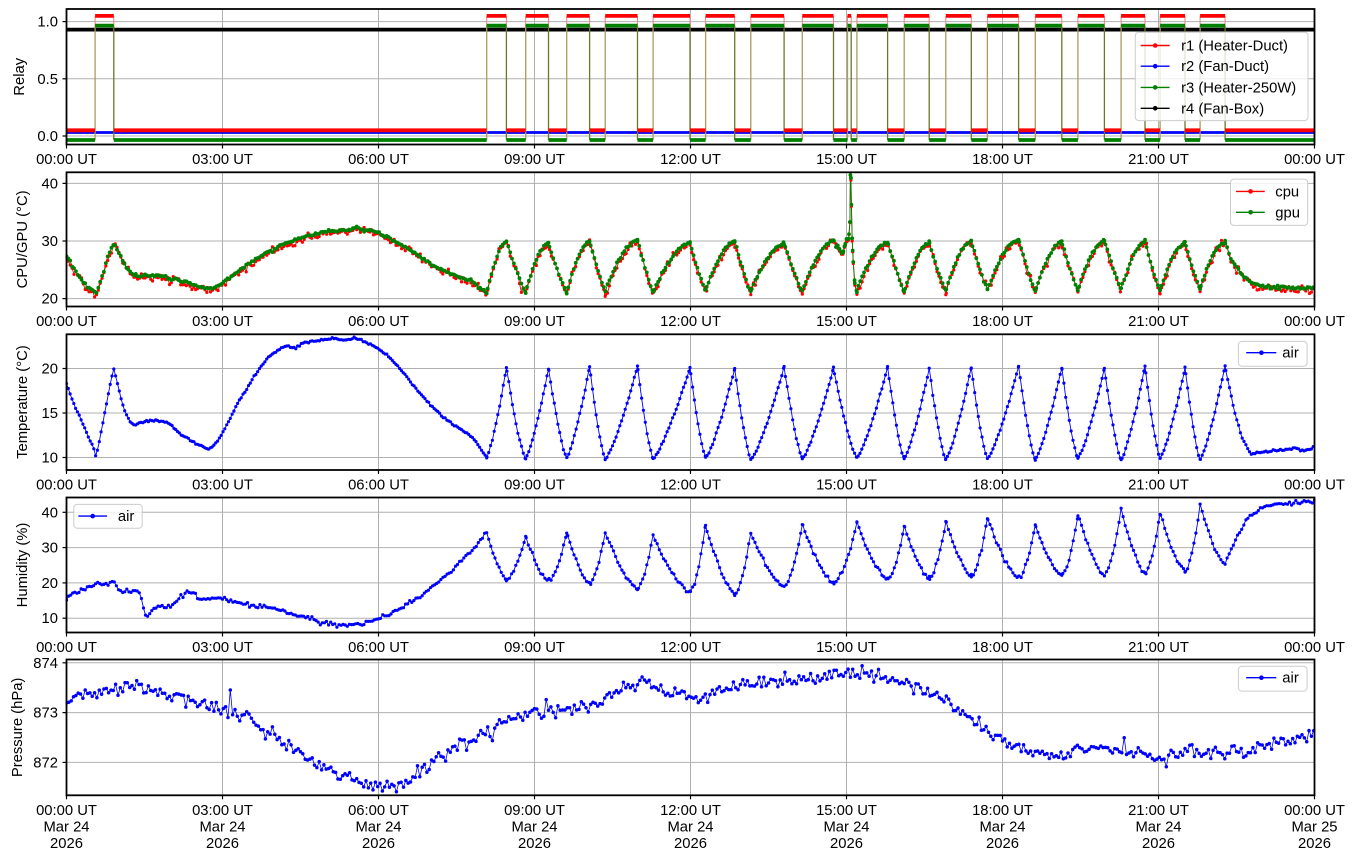 The width and height of the screenshot is (1355, 861). I want to click on svg-text: 15, so click(50, 414).